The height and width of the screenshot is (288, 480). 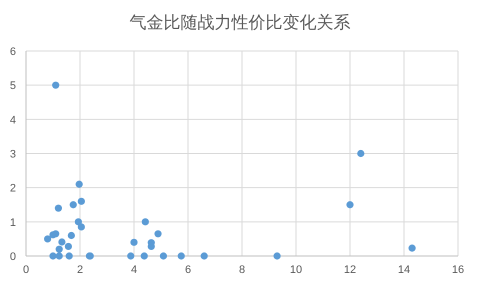 I want to click on x-tick-label: 14, so click(x=404, y=270).